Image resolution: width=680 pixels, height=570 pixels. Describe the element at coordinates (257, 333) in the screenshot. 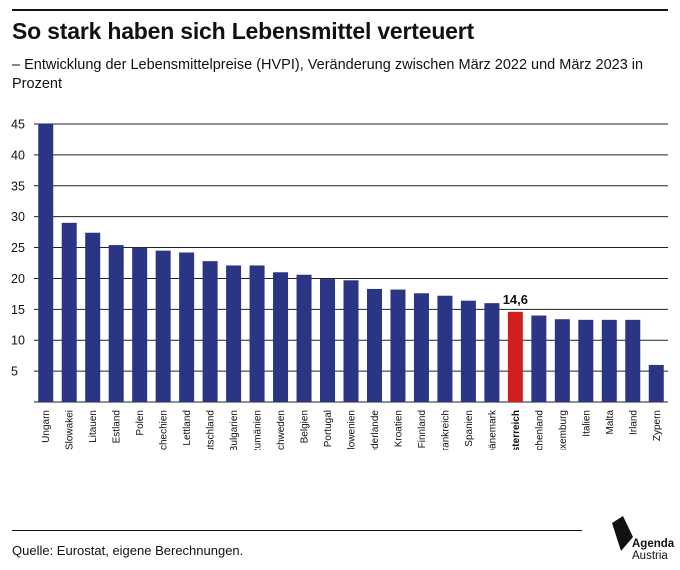

I see `bar-Rumänien` at that location.